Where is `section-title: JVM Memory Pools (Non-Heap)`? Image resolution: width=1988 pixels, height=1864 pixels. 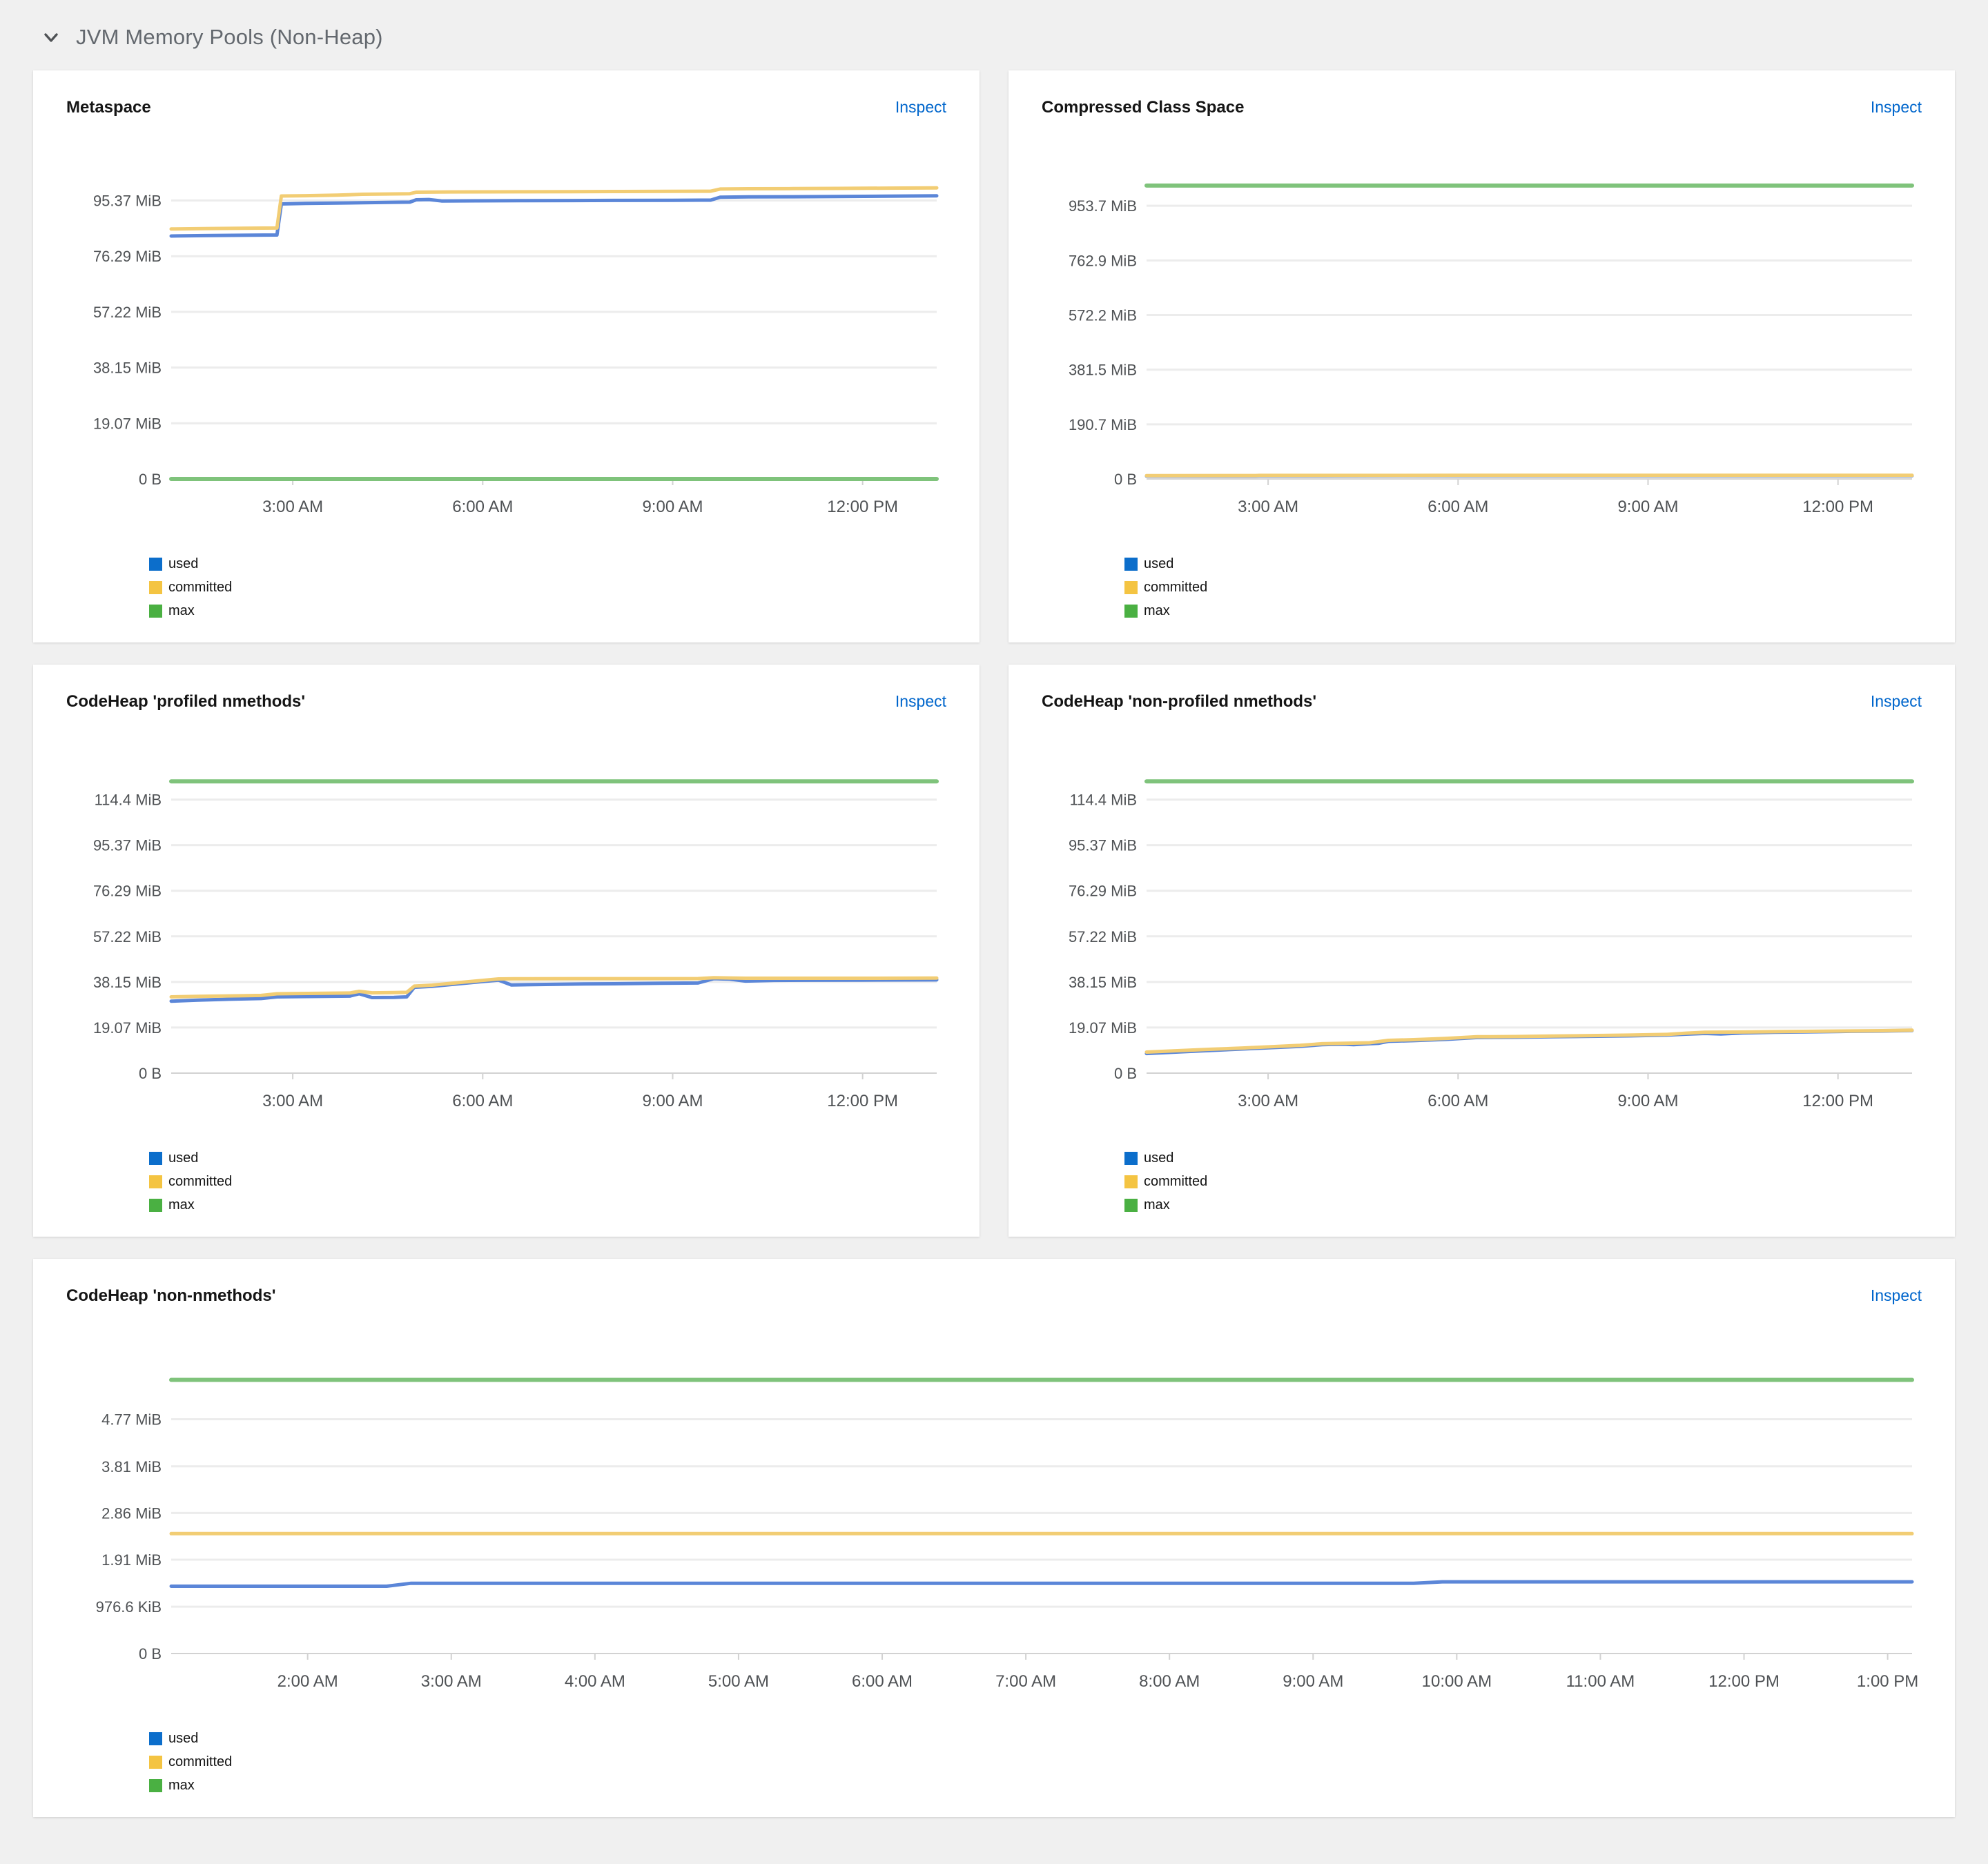
section-title: JVM Memory Pools (Non-Heap) is located at coordinates (229, 37).